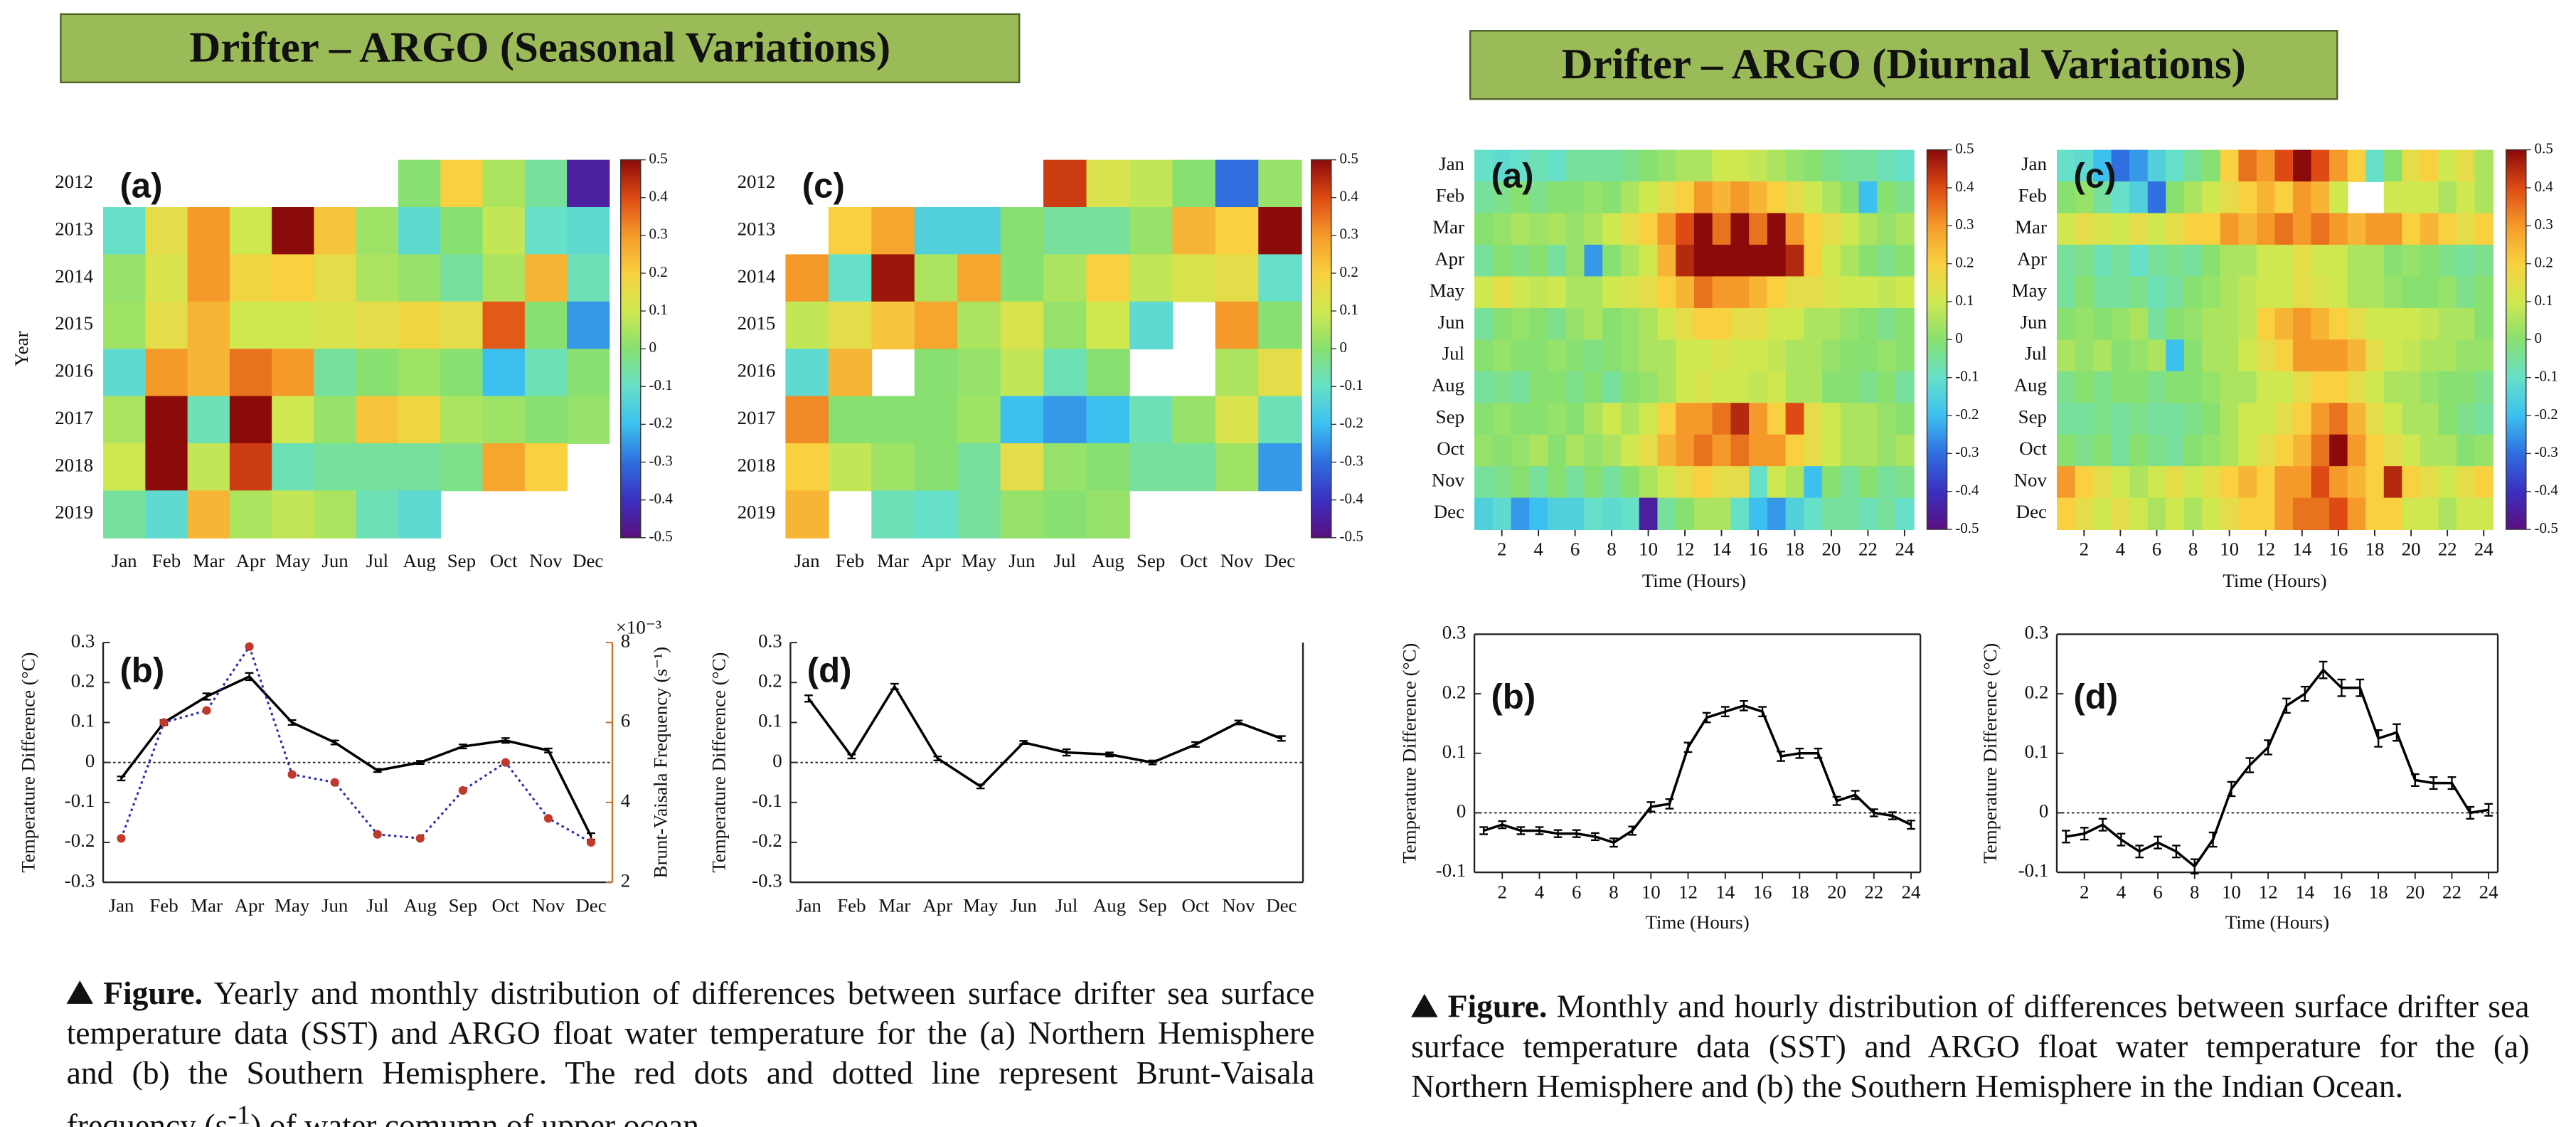 Image resolution: width=2576 pixels, height=1127 pixels. I want to click on data-point, so click(420, 839).